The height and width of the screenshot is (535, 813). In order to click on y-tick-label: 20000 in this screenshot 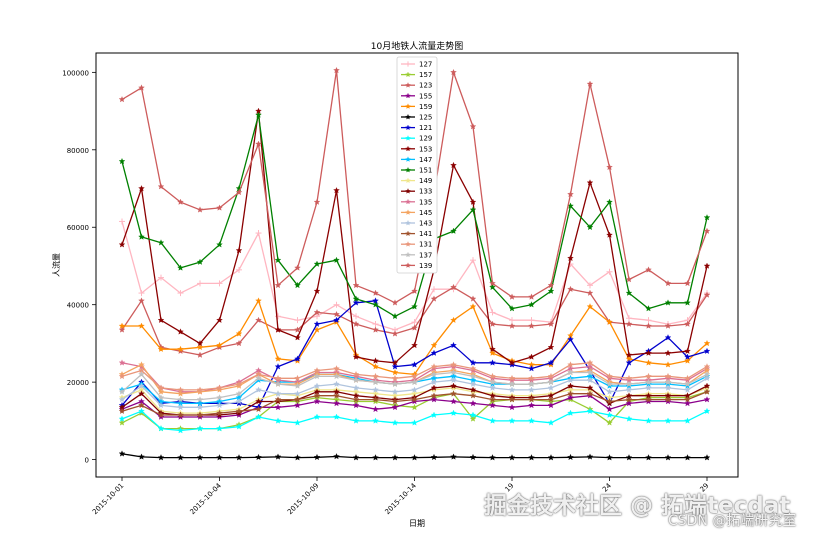, I will do `click(78, 383)`.